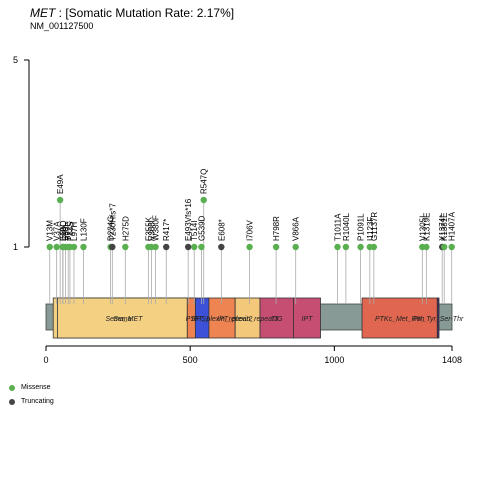  Describe the element at coordinates (361, 227) in the screenshot. I see `mutation-label: P1091L` at that location.